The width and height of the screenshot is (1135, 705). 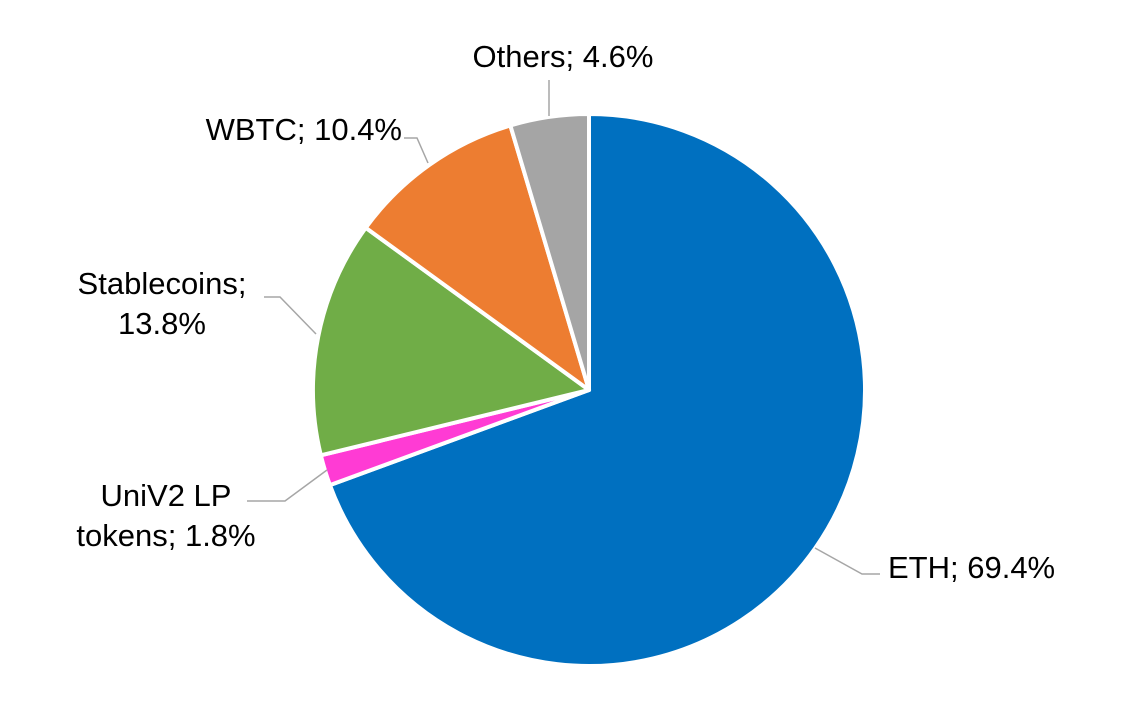 What do you see at coordinates (549, 252) in the screenshot?
I see `pie-slice-others` at bounding box center [549, 252].